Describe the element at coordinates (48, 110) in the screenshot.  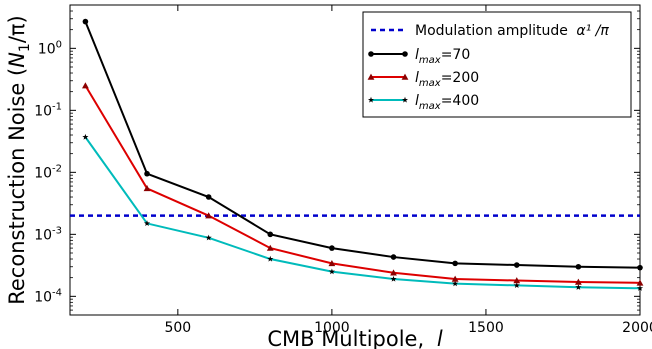
I see `y-tick-label: 10⁻¹` at that location.